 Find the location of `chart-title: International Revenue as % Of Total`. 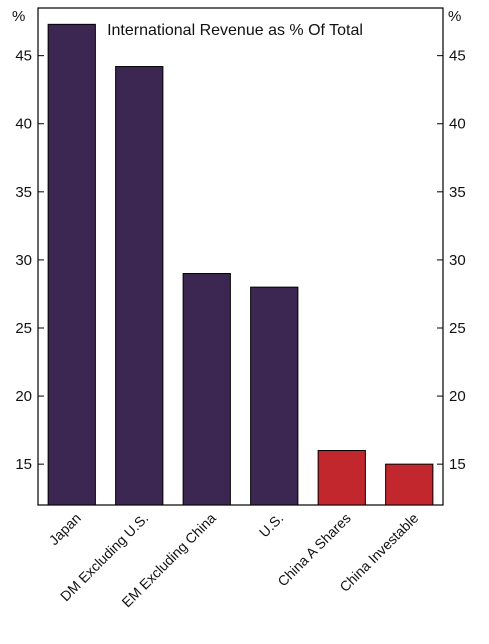

chart-title: International Revenue as % Of Total is located at coordinates (235, 30).